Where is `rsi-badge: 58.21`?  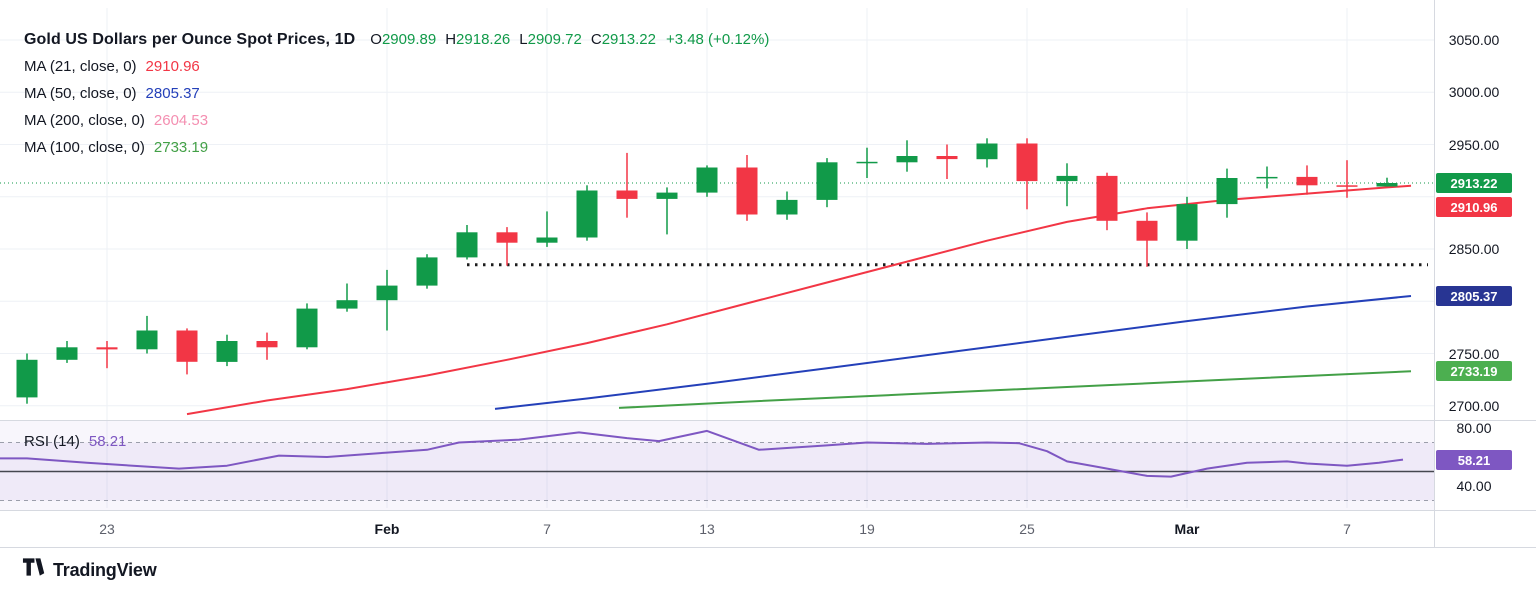 rsi-badge: 58.21 is located at coordinates (1474, 460).